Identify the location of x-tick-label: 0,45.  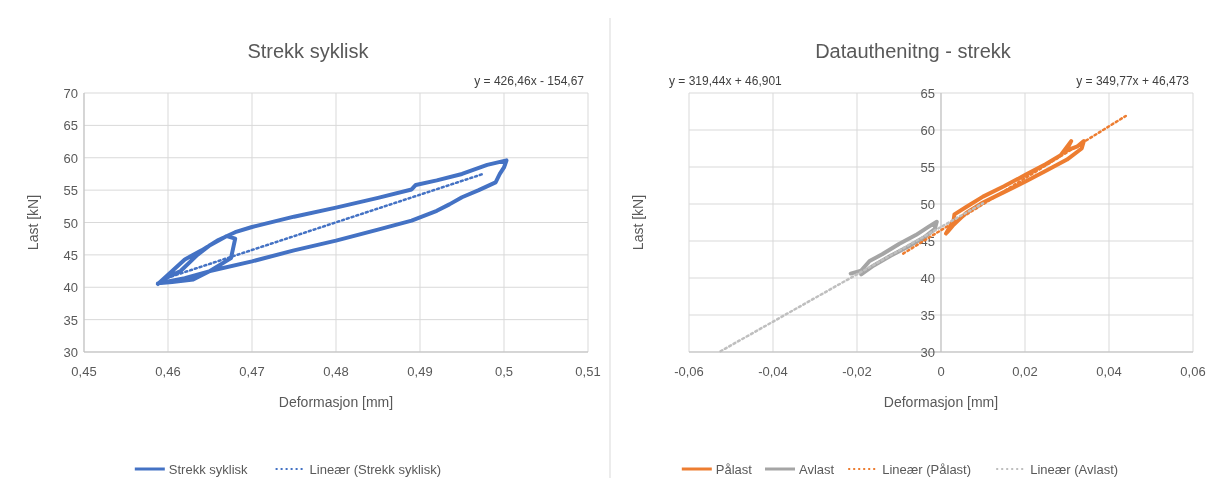
(84, 371).